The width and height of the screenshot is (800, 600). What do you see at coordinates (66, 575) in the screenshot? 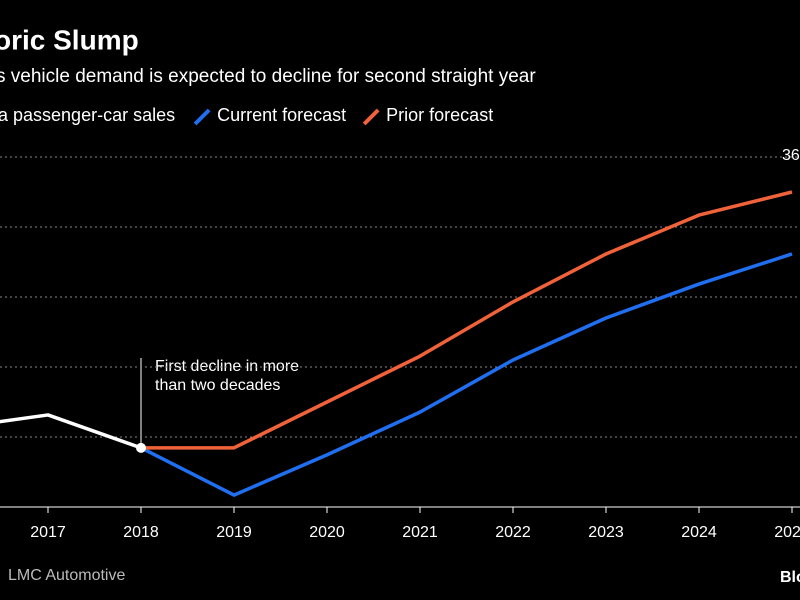
I see `source: LMC Automotive` at bounding box center [66, 575].